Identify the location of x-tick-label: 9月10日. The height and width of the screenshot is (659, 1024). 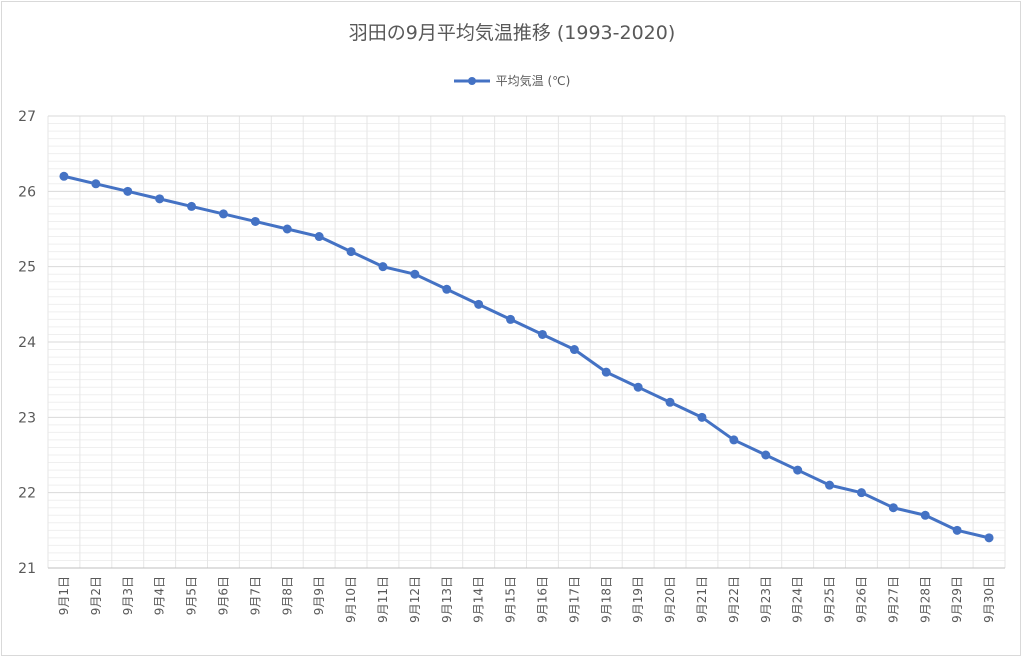
(351, 599).